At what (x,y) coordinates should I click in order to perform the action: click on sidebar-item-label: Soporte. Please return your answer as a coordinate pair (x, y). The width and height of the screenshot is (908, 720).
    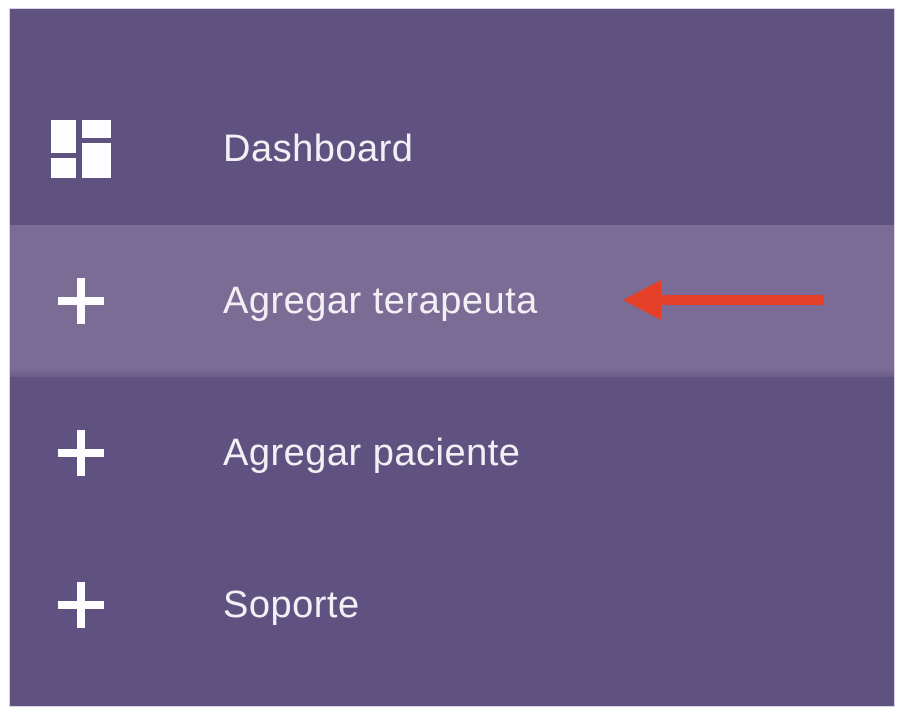
    Looking at the image, I should click on (291, 604).